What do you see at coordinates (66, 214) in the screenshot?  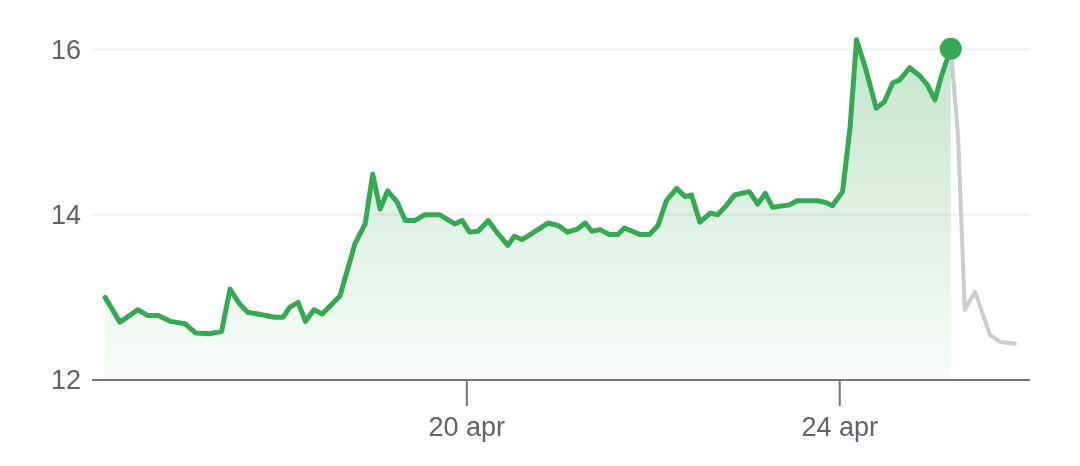 I see `y-tick-label: 14` at bounding box center [66, 214].